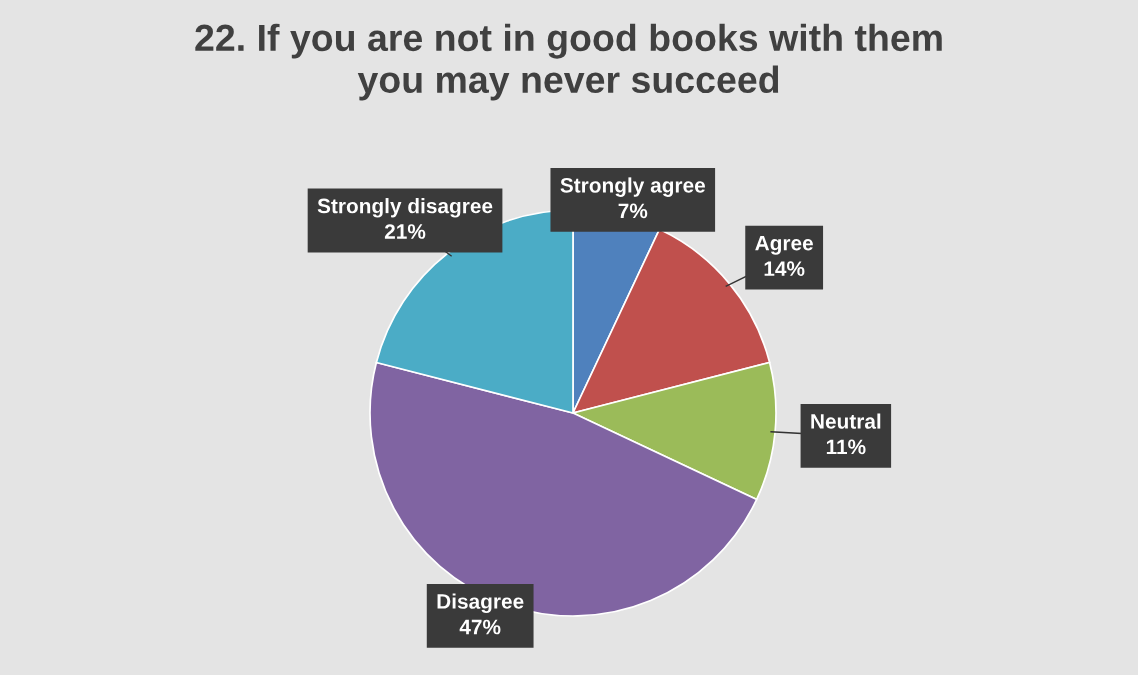 The width and height of the screenshot is (1138, 675). I want to click on slice-label: Strongly agree, so click(633, 187).